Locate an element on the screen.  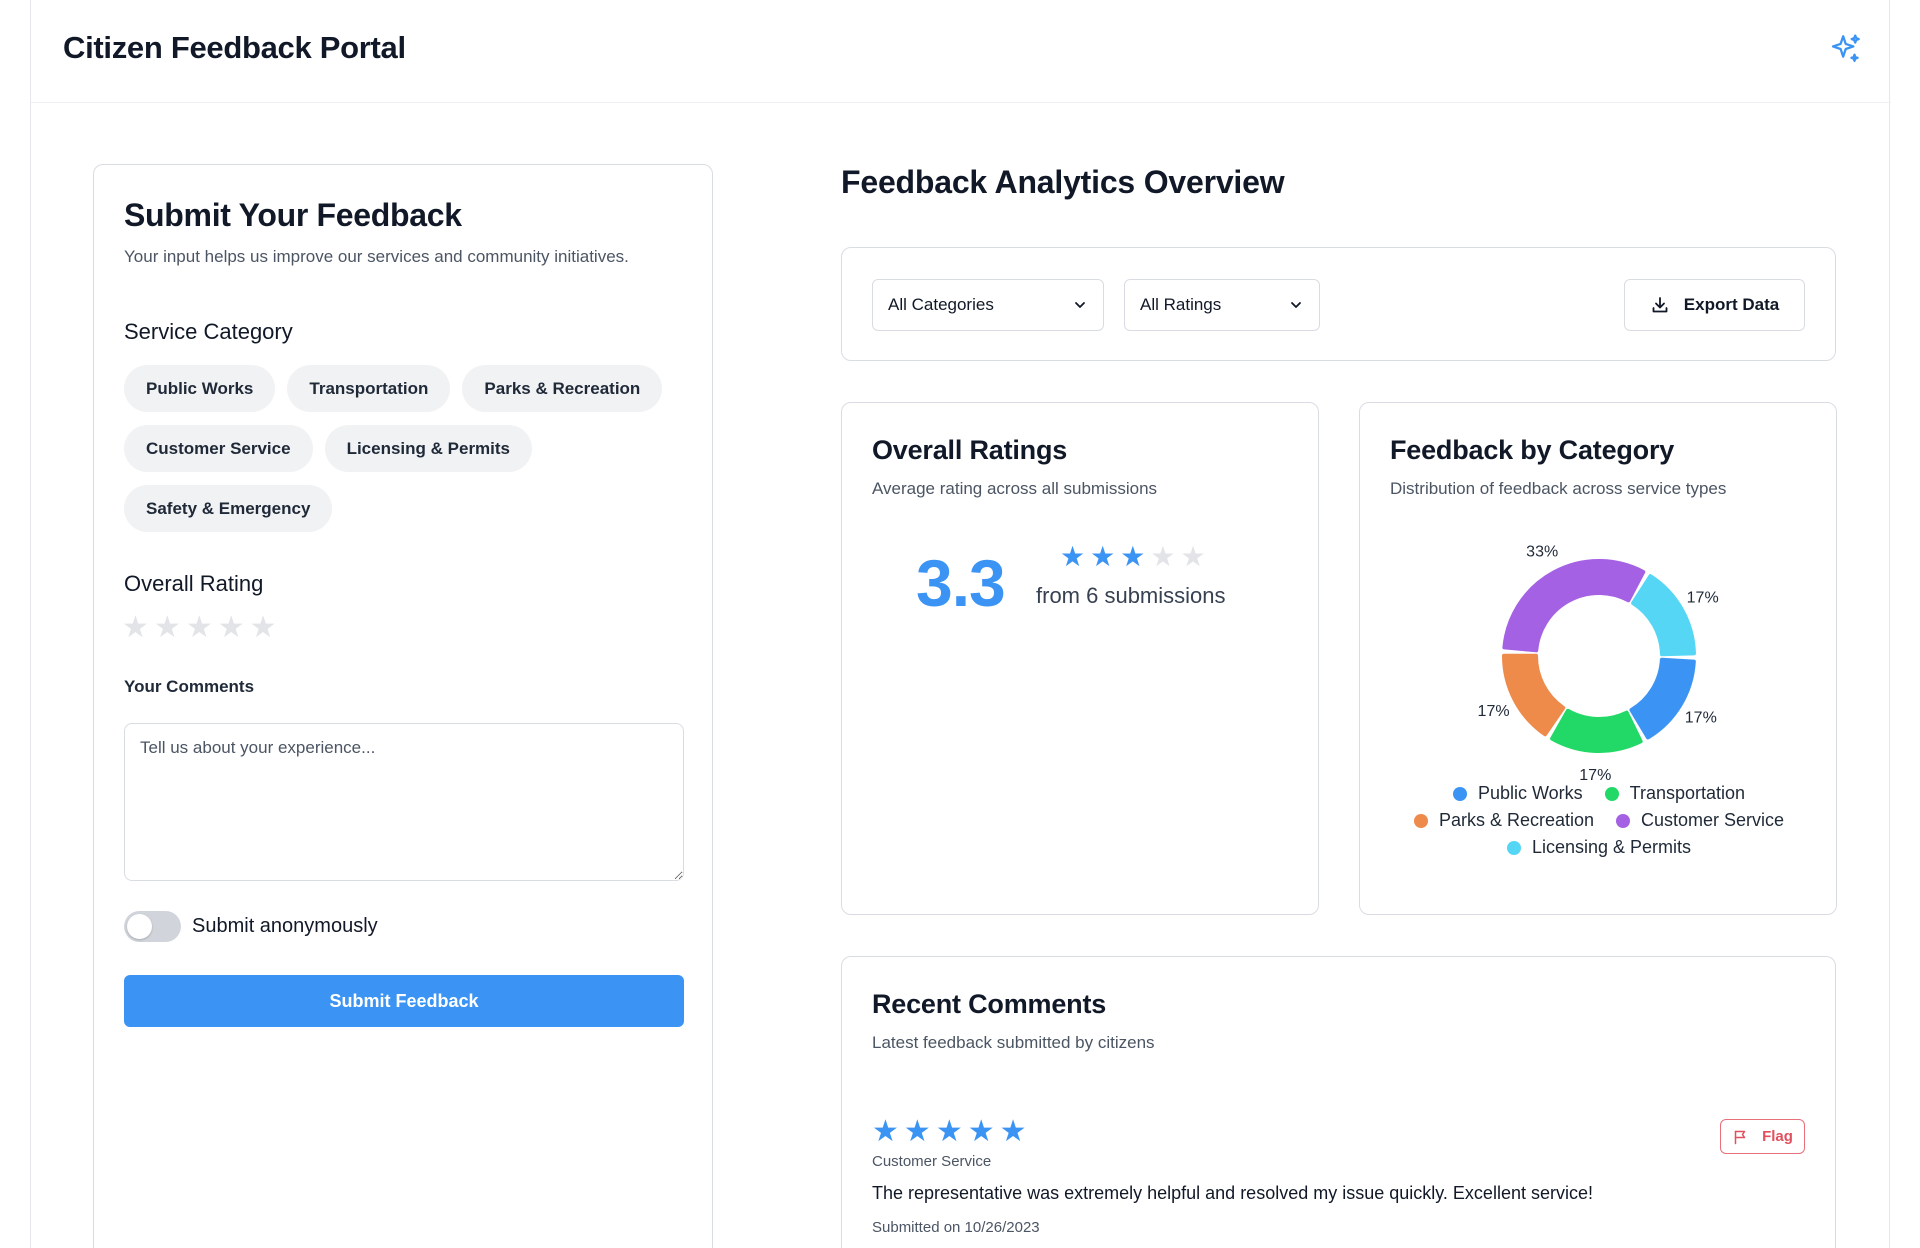
category-donut-chart: 17% 17% 17% 33% 17% is located at coordinates (1598, 663).